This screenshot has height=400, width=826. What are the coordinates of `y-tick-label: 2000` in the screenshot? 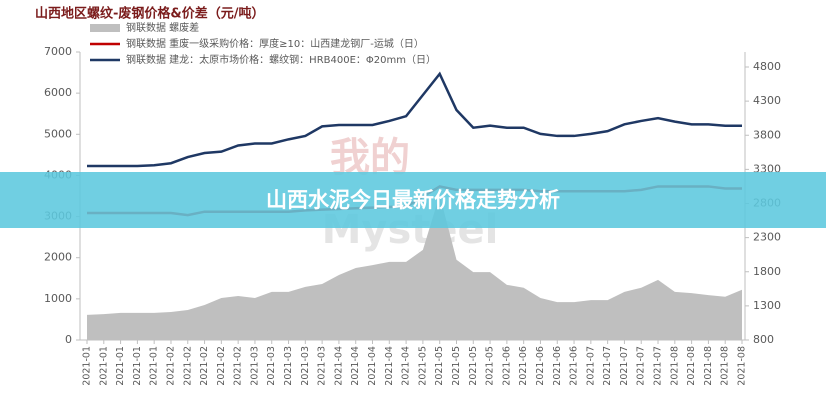 It's located at (58, 257).